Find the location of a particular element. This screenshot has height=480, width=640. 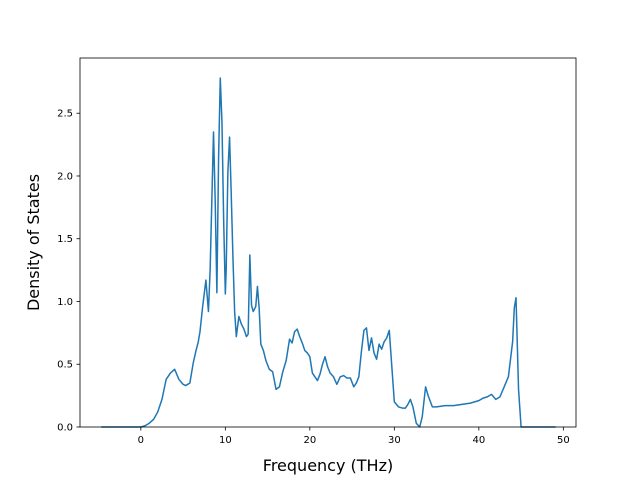

y-tick-label: 1.0 is located at coordinates (65, 302).